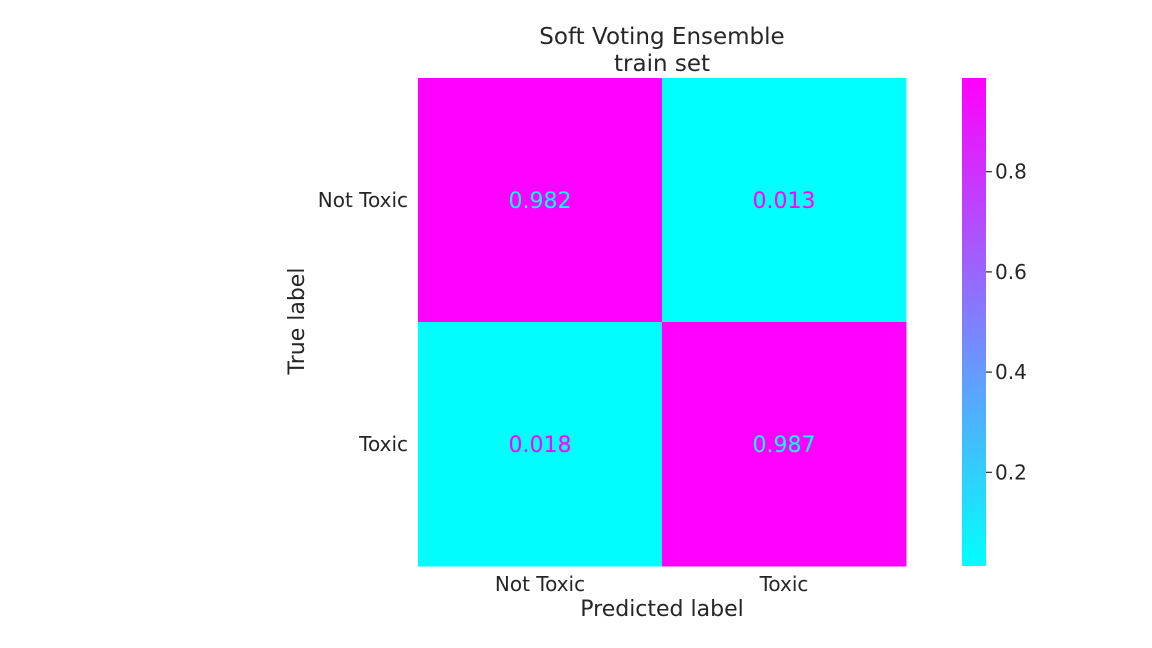 Image resolution: width=1152 pixels, height=648 pixels. I want to click on y-tick-labels: Not Toxic Toxic, so click(363, 322).